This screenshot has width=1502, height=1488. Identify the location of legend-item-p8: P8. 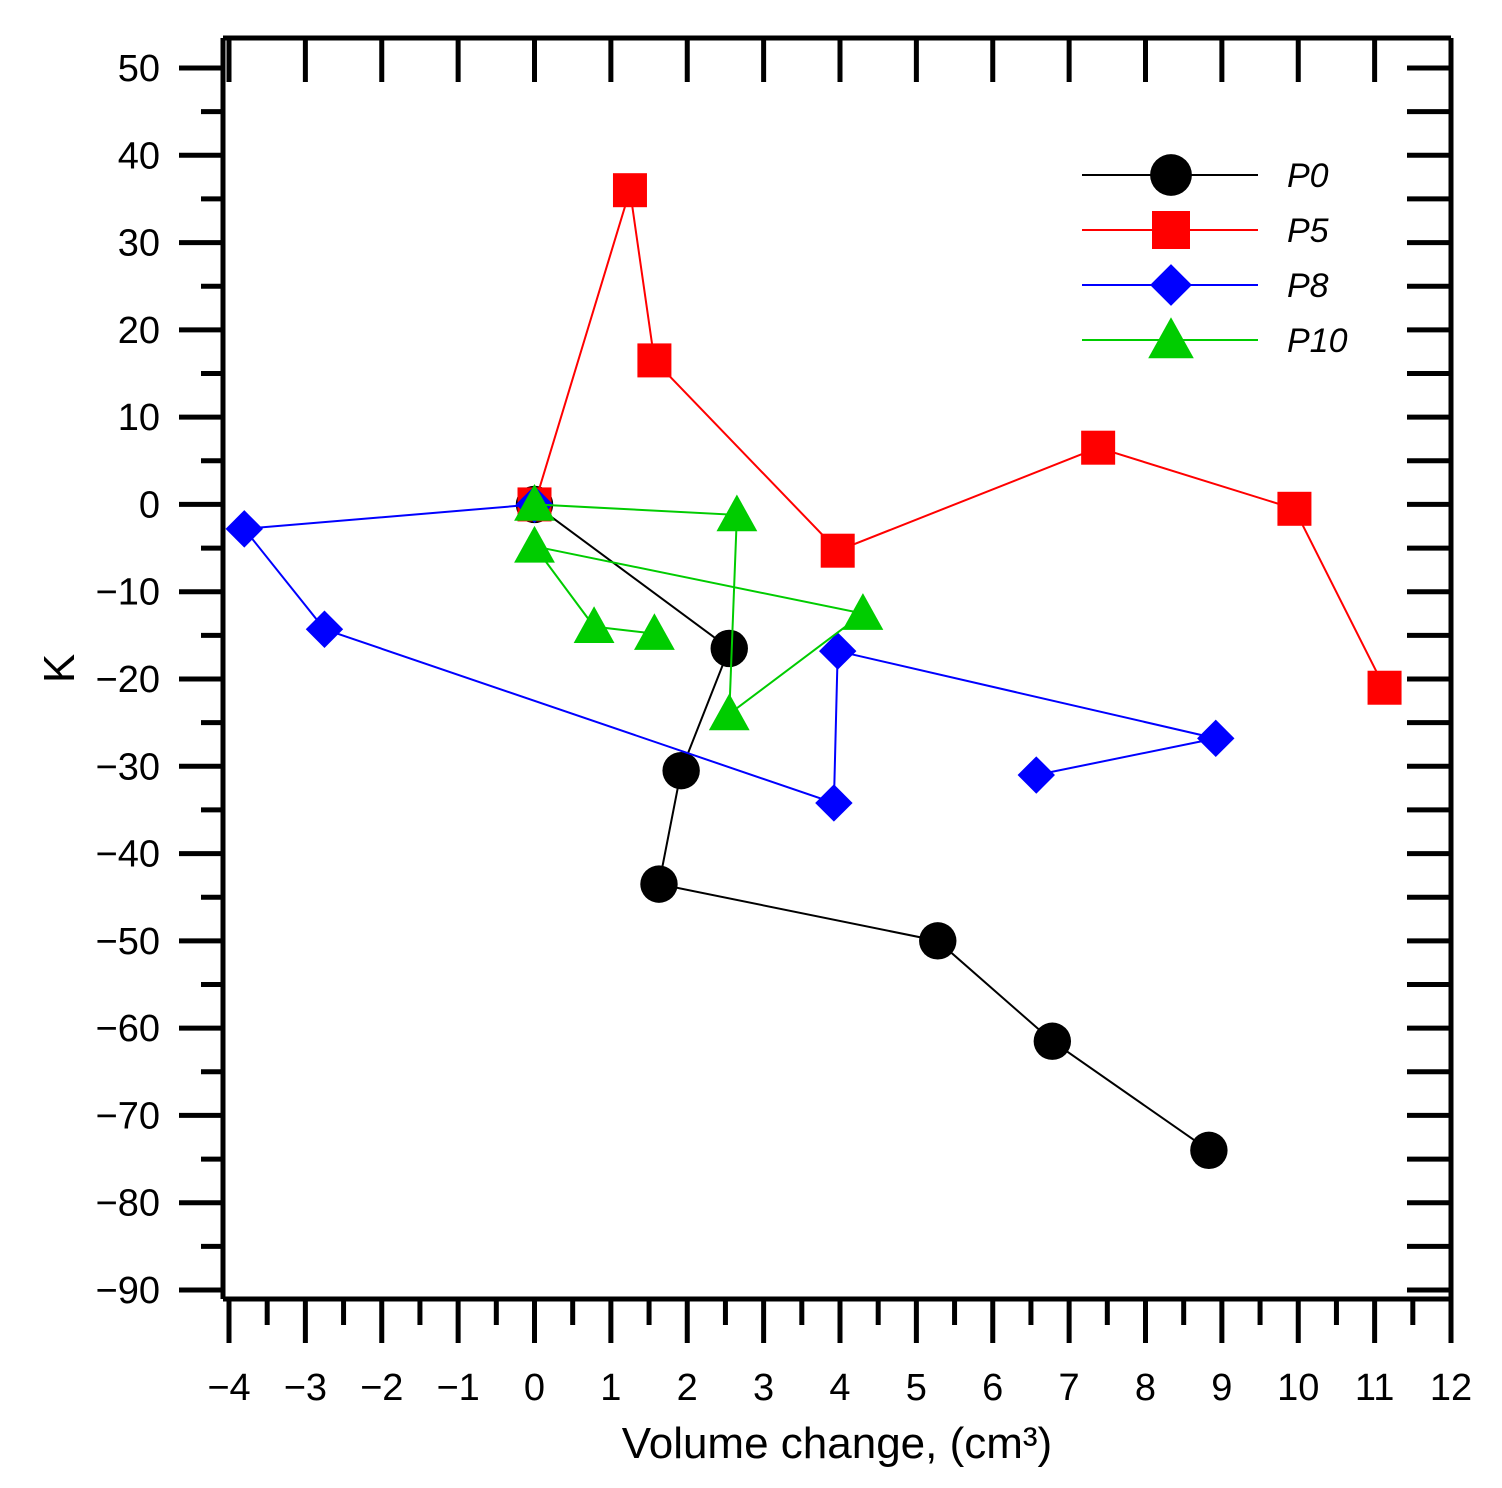
(1205, 285).